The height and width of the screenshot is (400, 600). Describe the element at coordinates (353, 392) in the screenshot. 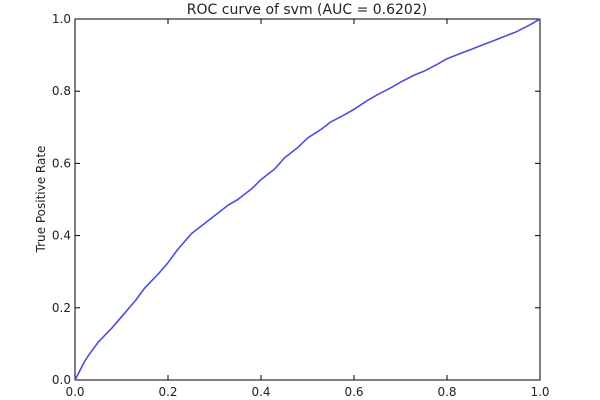

I see `x-tick-label: 0.6` at that location.